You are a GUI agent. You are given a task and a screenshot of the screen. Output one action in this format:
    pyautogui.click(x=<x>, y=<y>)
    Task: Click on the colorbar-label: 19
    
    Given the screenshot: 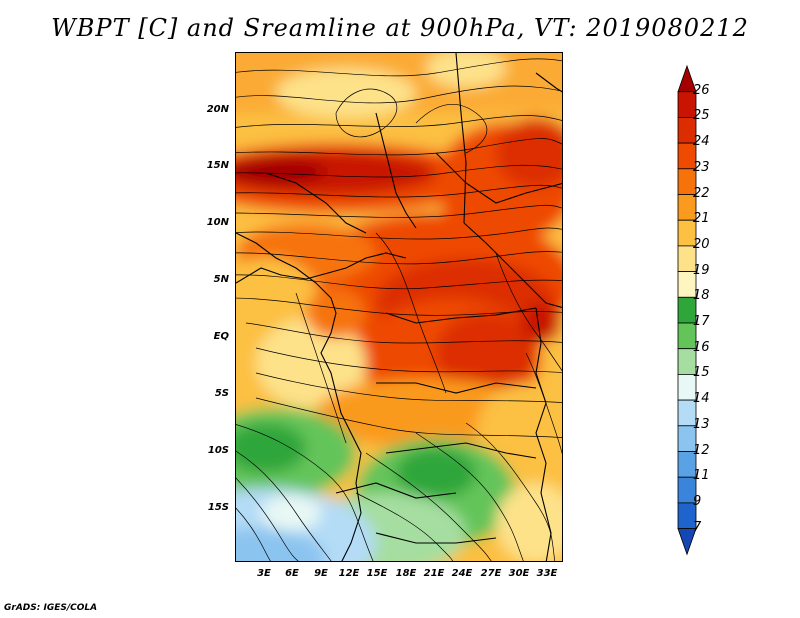 What is the action you would take?
    pyautogui.click(x=701, y=270)
    